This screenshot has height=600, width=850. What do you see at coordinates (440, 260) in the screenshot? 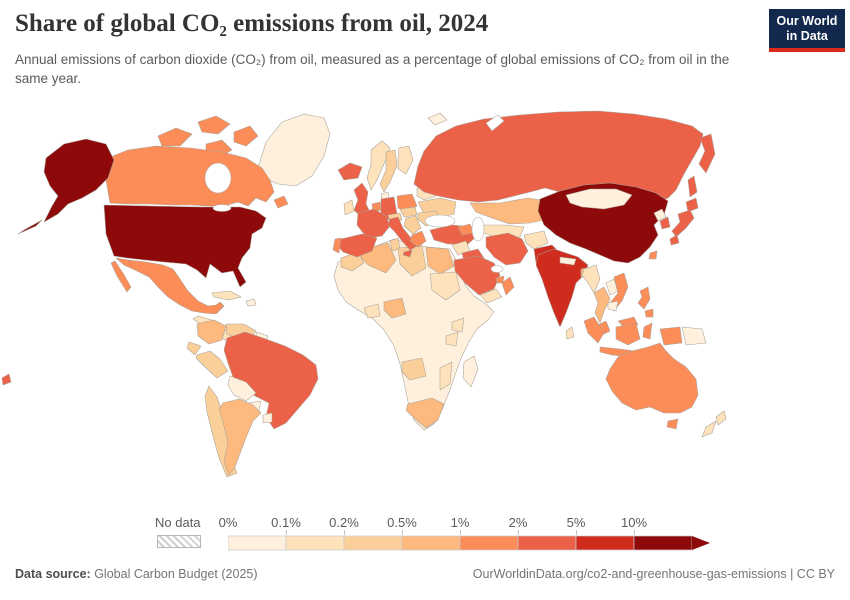
I see `country-egypt` at bounding box center [440, 260].